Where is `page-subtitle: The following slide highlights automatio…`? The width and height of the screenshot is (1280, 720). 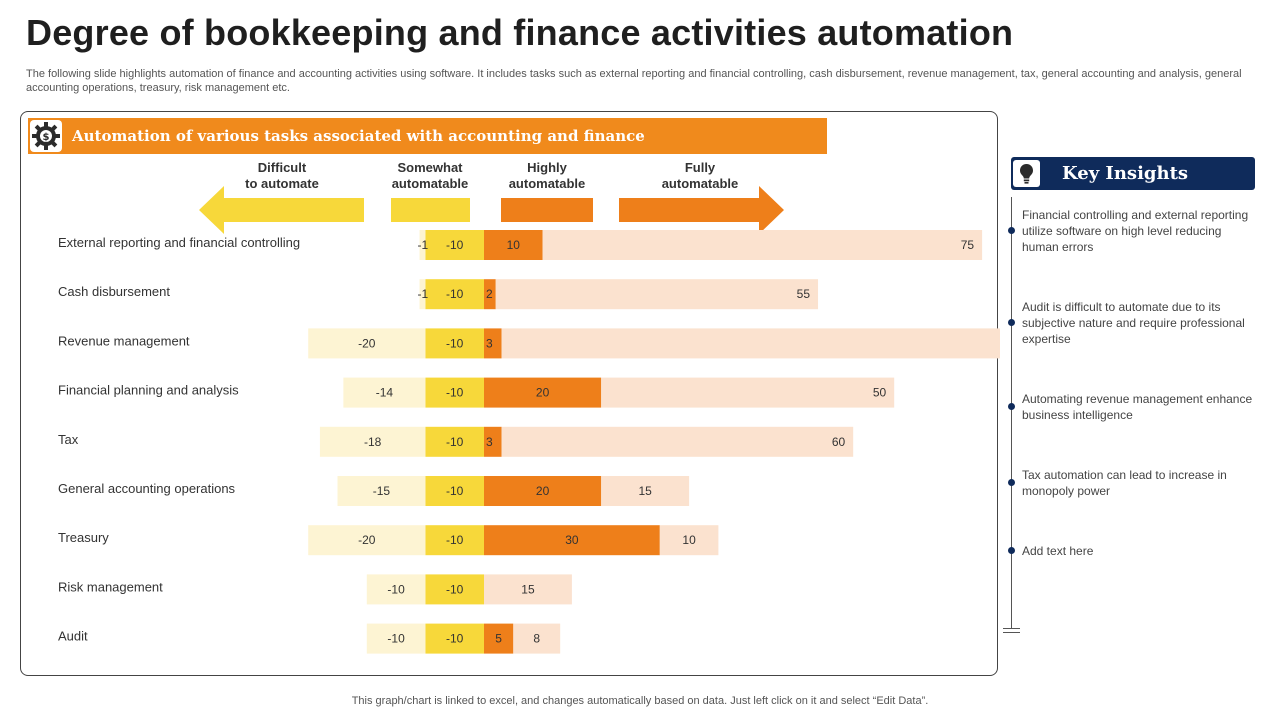
page-subtitle: The following slide highlights automatio… is located at coordinates (634, 81).